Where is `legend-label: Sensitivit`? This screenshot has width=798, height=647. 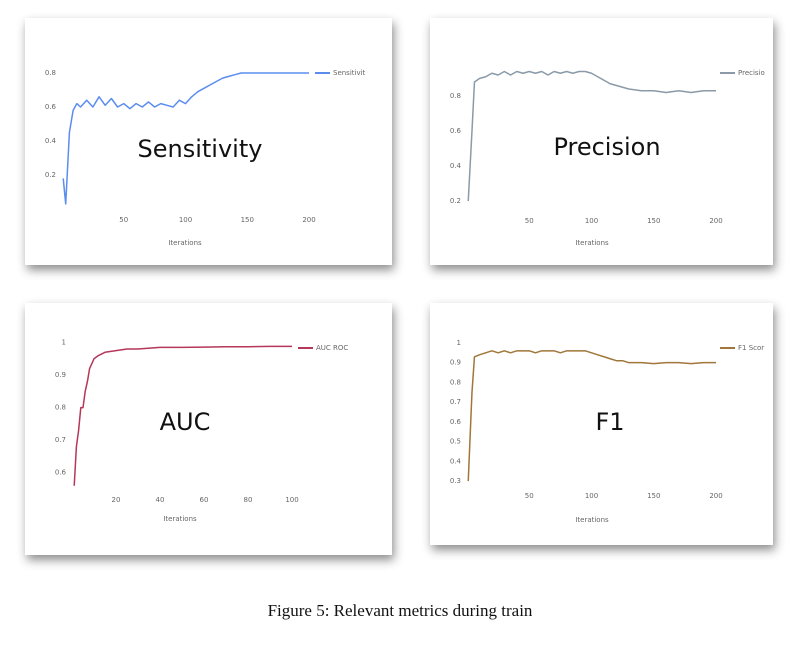
legend-label: Sensitivit is located at coordinates (349, 73).